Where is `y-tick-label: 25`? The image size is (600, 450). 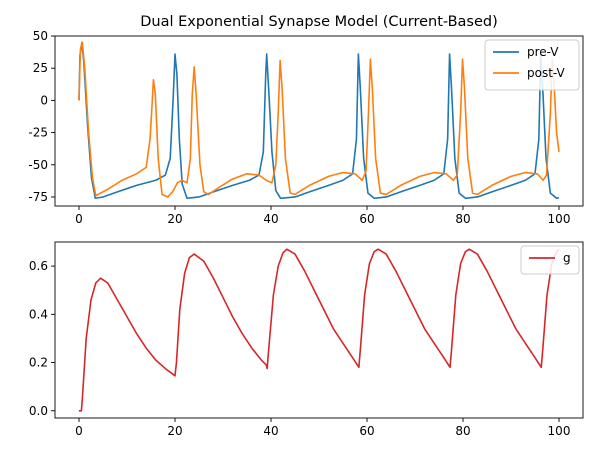
y-tick-label: 25 is located at coordinates (40, 68).